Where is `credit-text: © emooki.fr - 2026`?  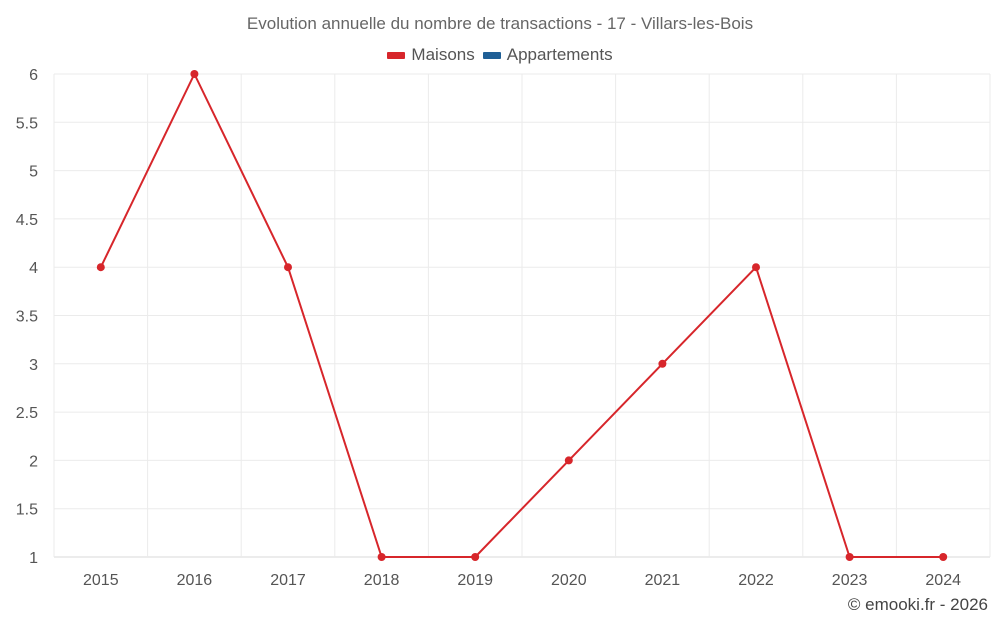 credit-text: © emooki.fr - 2026 is located at coordinates (917, 604).